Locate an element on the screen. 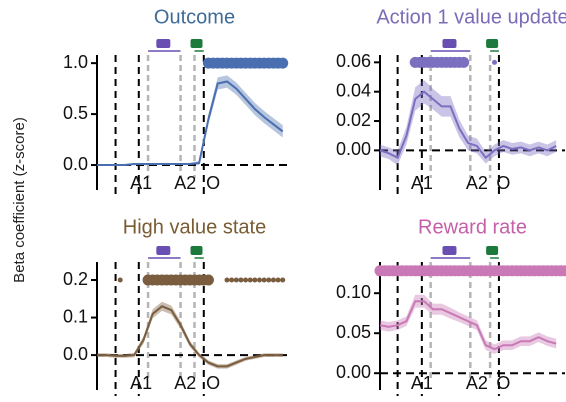 The width and height of the screenshot is (566, 402). chart-title: Reward rate is located at coordinates (472, 227).